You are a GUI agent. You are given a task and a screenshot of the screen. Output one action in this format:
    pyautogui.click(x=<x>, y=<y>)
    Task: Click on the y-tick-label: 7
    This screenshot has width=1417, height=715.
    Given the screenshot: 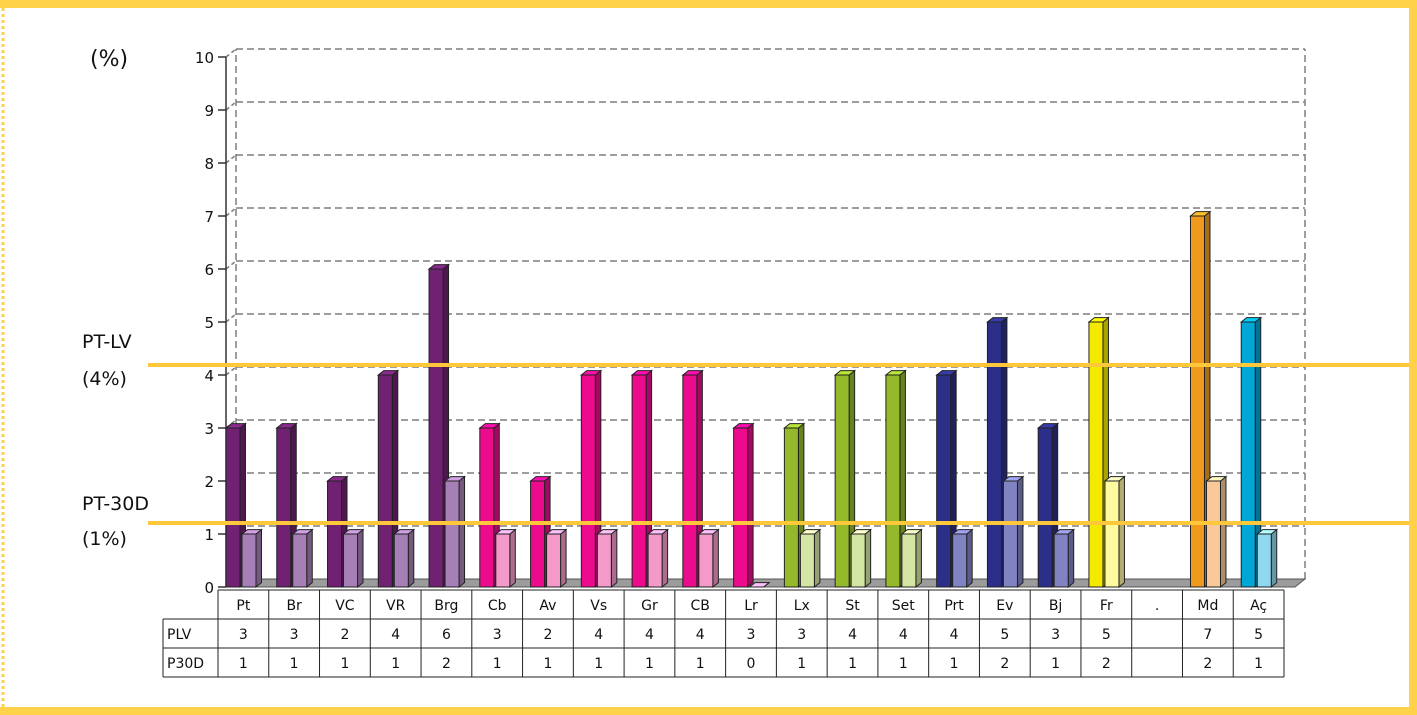 What is the action you would take?
    pyautogui.click(x=209, y=217)
    